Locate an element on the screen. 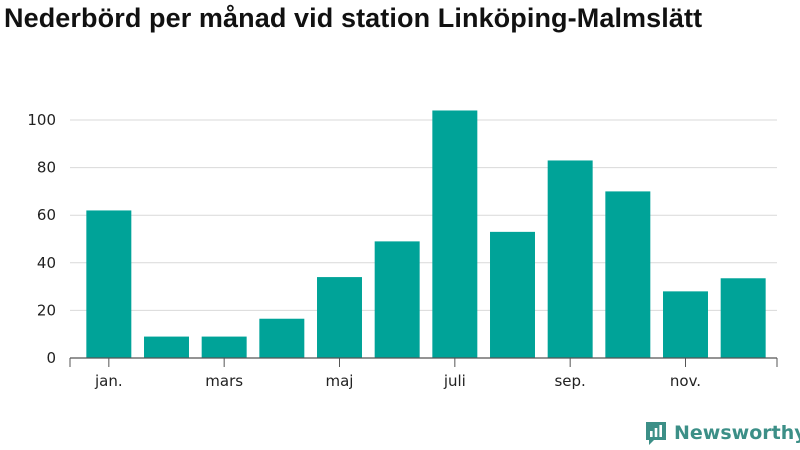 Image resolution: width=800 pixels, height=450 pixels. y-tick-label: 0 is located at coordinates (51, 358).